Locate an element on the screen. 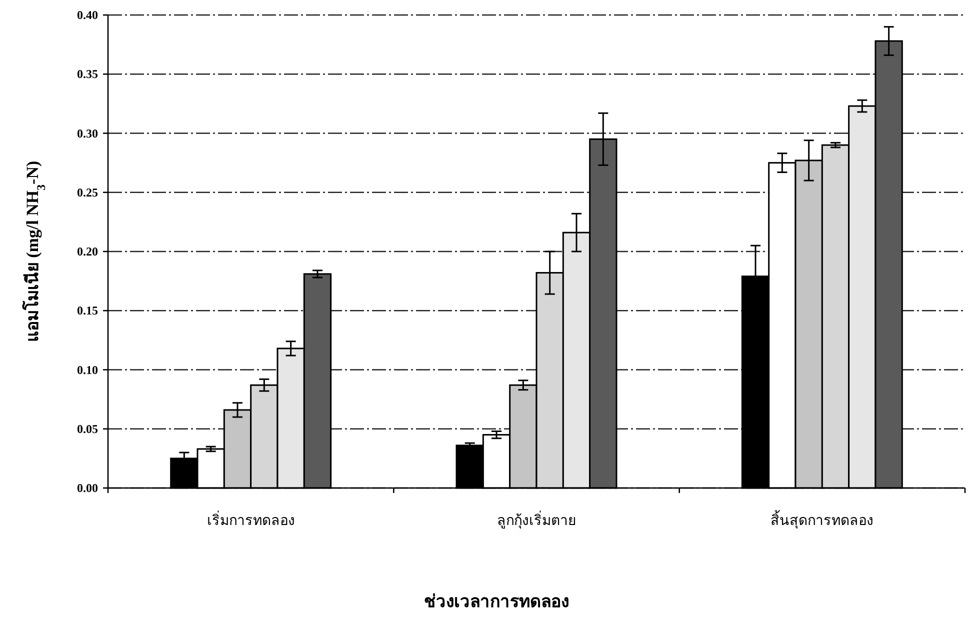 The image size is (980, 632). y-tick-label: 0.30 is located at coordinates (87, 133).